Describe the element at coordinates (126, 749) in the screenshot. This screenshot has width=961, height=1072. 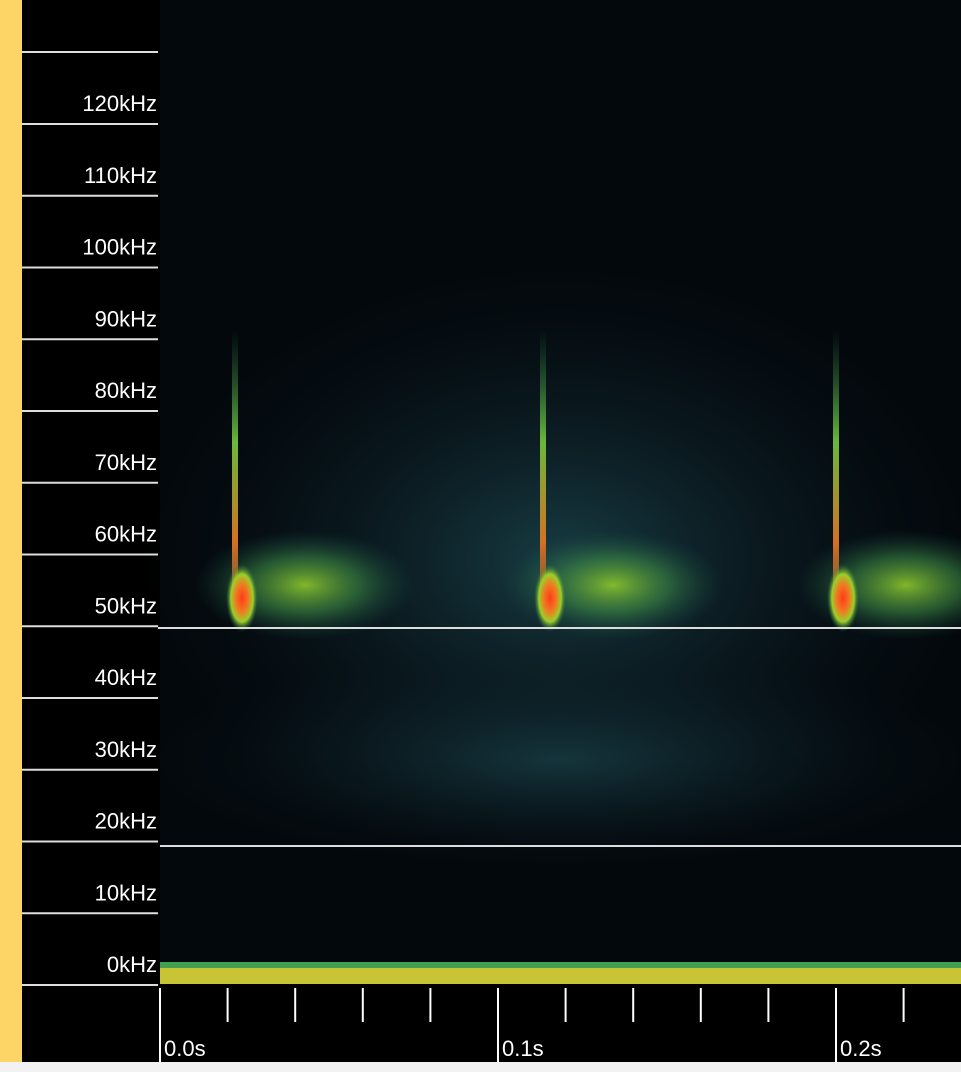
I see `frequency-label: 30kHz` at that location.